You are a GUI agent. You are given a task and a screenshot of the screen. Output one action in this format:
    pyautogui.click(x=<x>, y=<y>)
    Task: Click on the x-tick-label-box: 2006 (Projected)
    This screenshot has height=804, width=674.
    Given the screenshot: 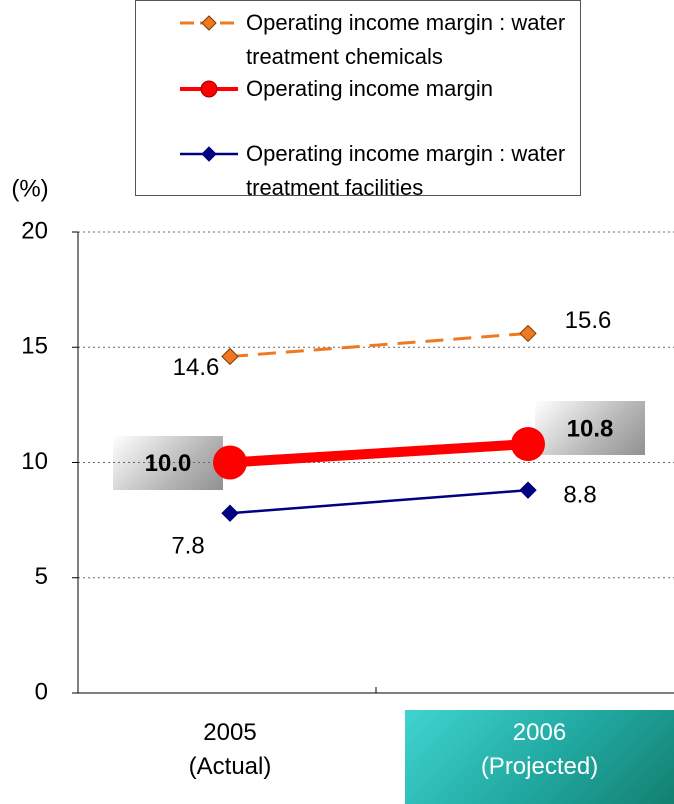 What is the action you would take?
    pyautogui.click(x=539, y=757)
    